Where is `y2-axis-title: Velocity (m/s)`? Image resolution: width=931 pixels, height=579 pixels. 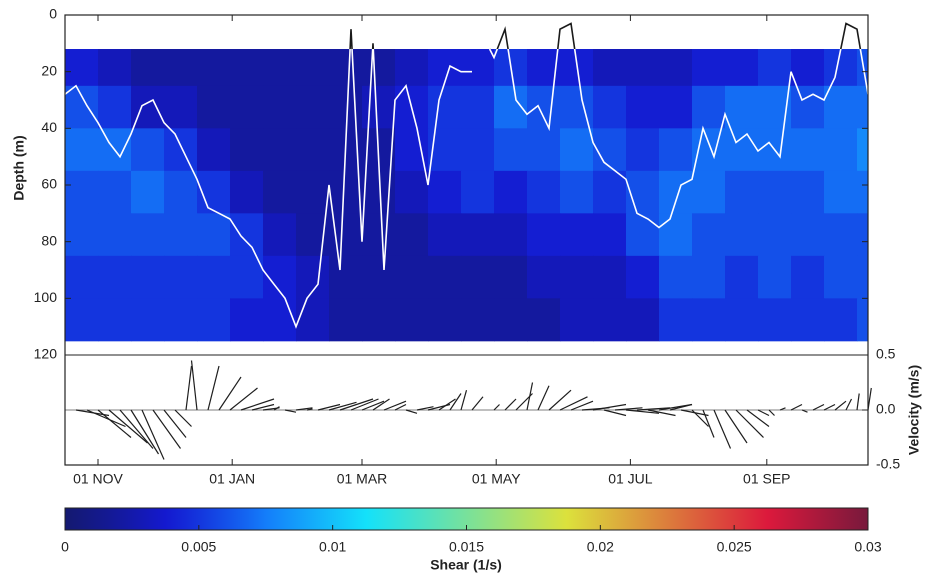
y2-axis-title: Velocity (m/s) is located at coordinates (914, 410).